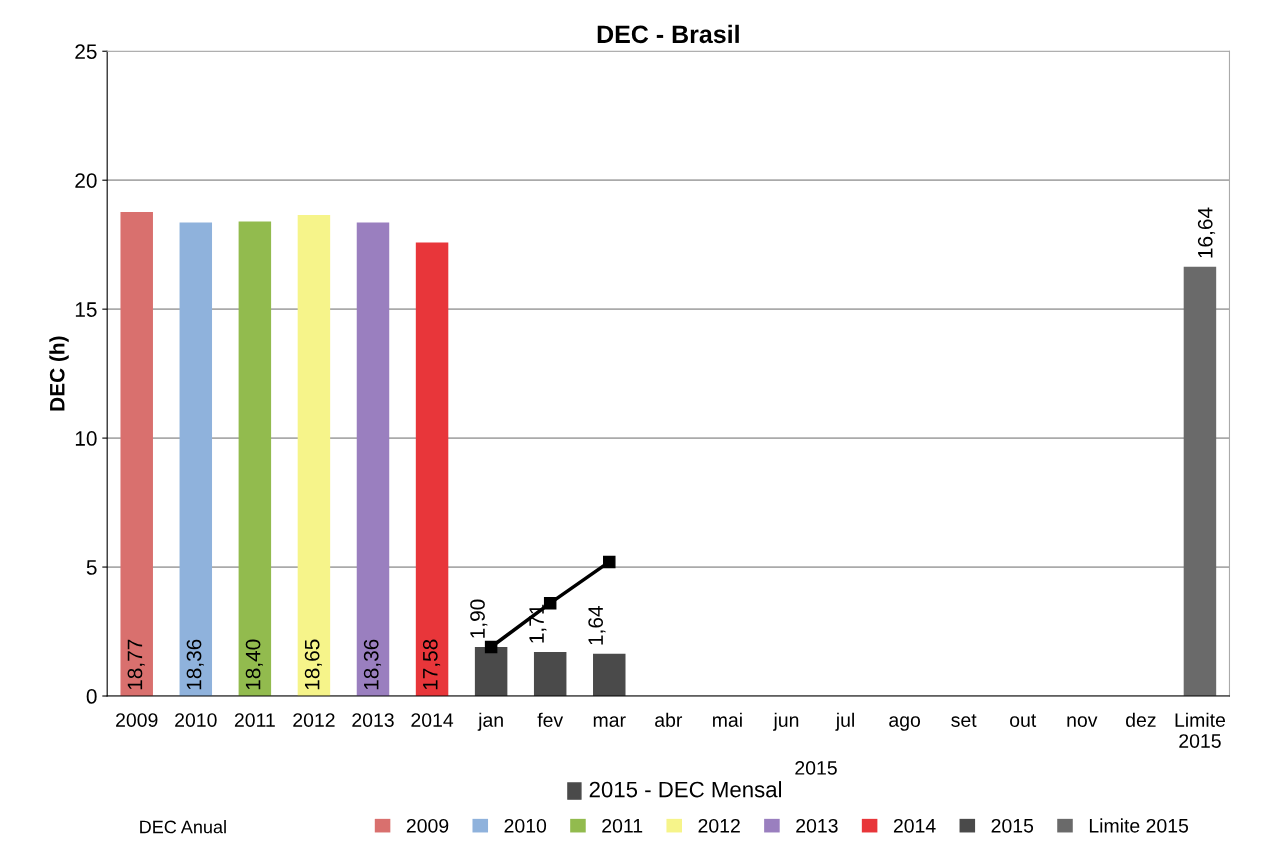 The width and height of the screenshot is (1261, 854). What do you see at coordinates (914, 825) in the screenshot?
I see `legend-label: 2014` at bounding box center [914, 825].